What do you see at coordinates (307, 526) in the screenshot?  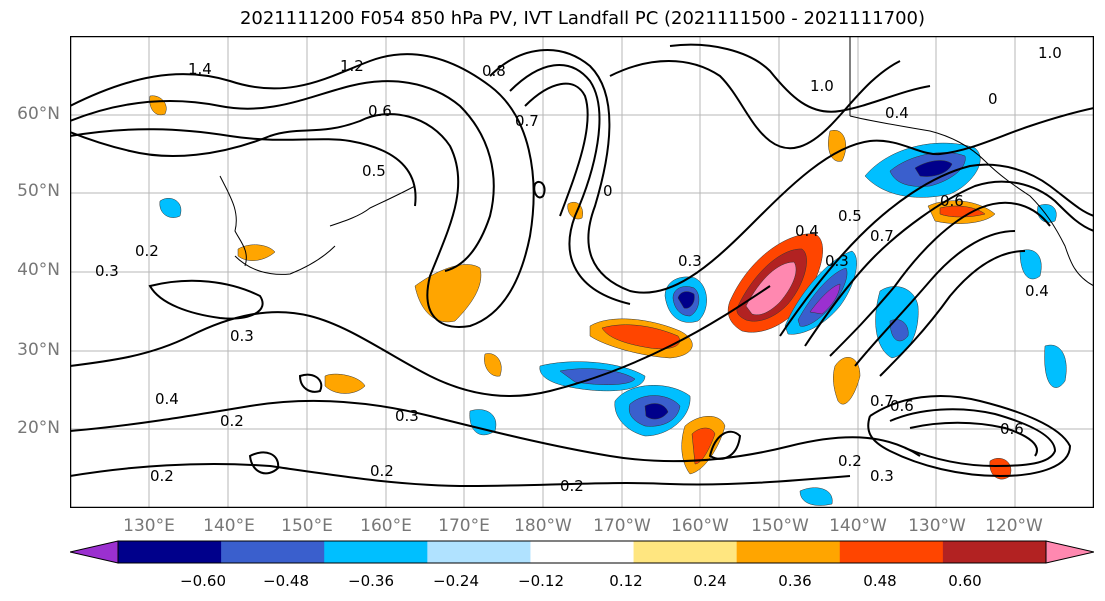 I see `lon-label-150e: 150°E` at bounding box center [307, 526].